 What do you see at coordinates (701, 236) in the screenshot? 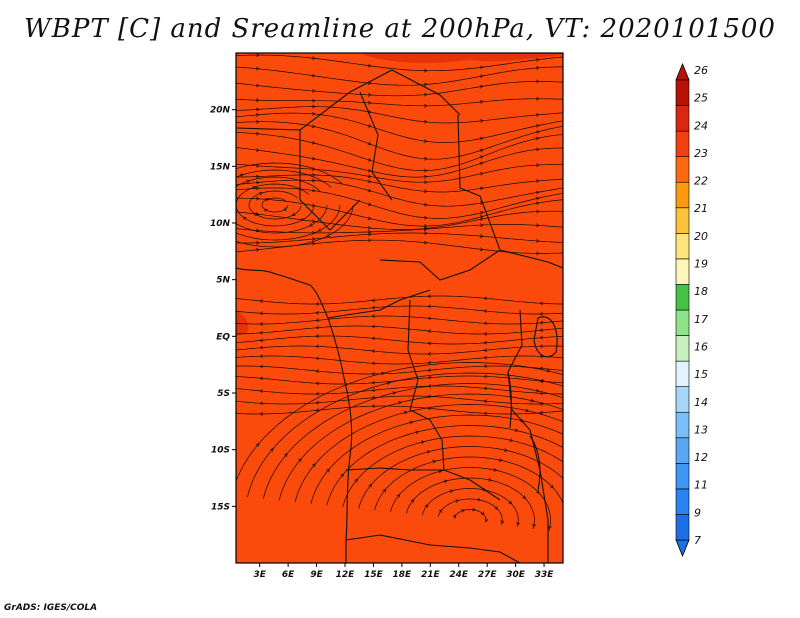
I see `colorbar-label: 20` at bounding box center [701, 236].